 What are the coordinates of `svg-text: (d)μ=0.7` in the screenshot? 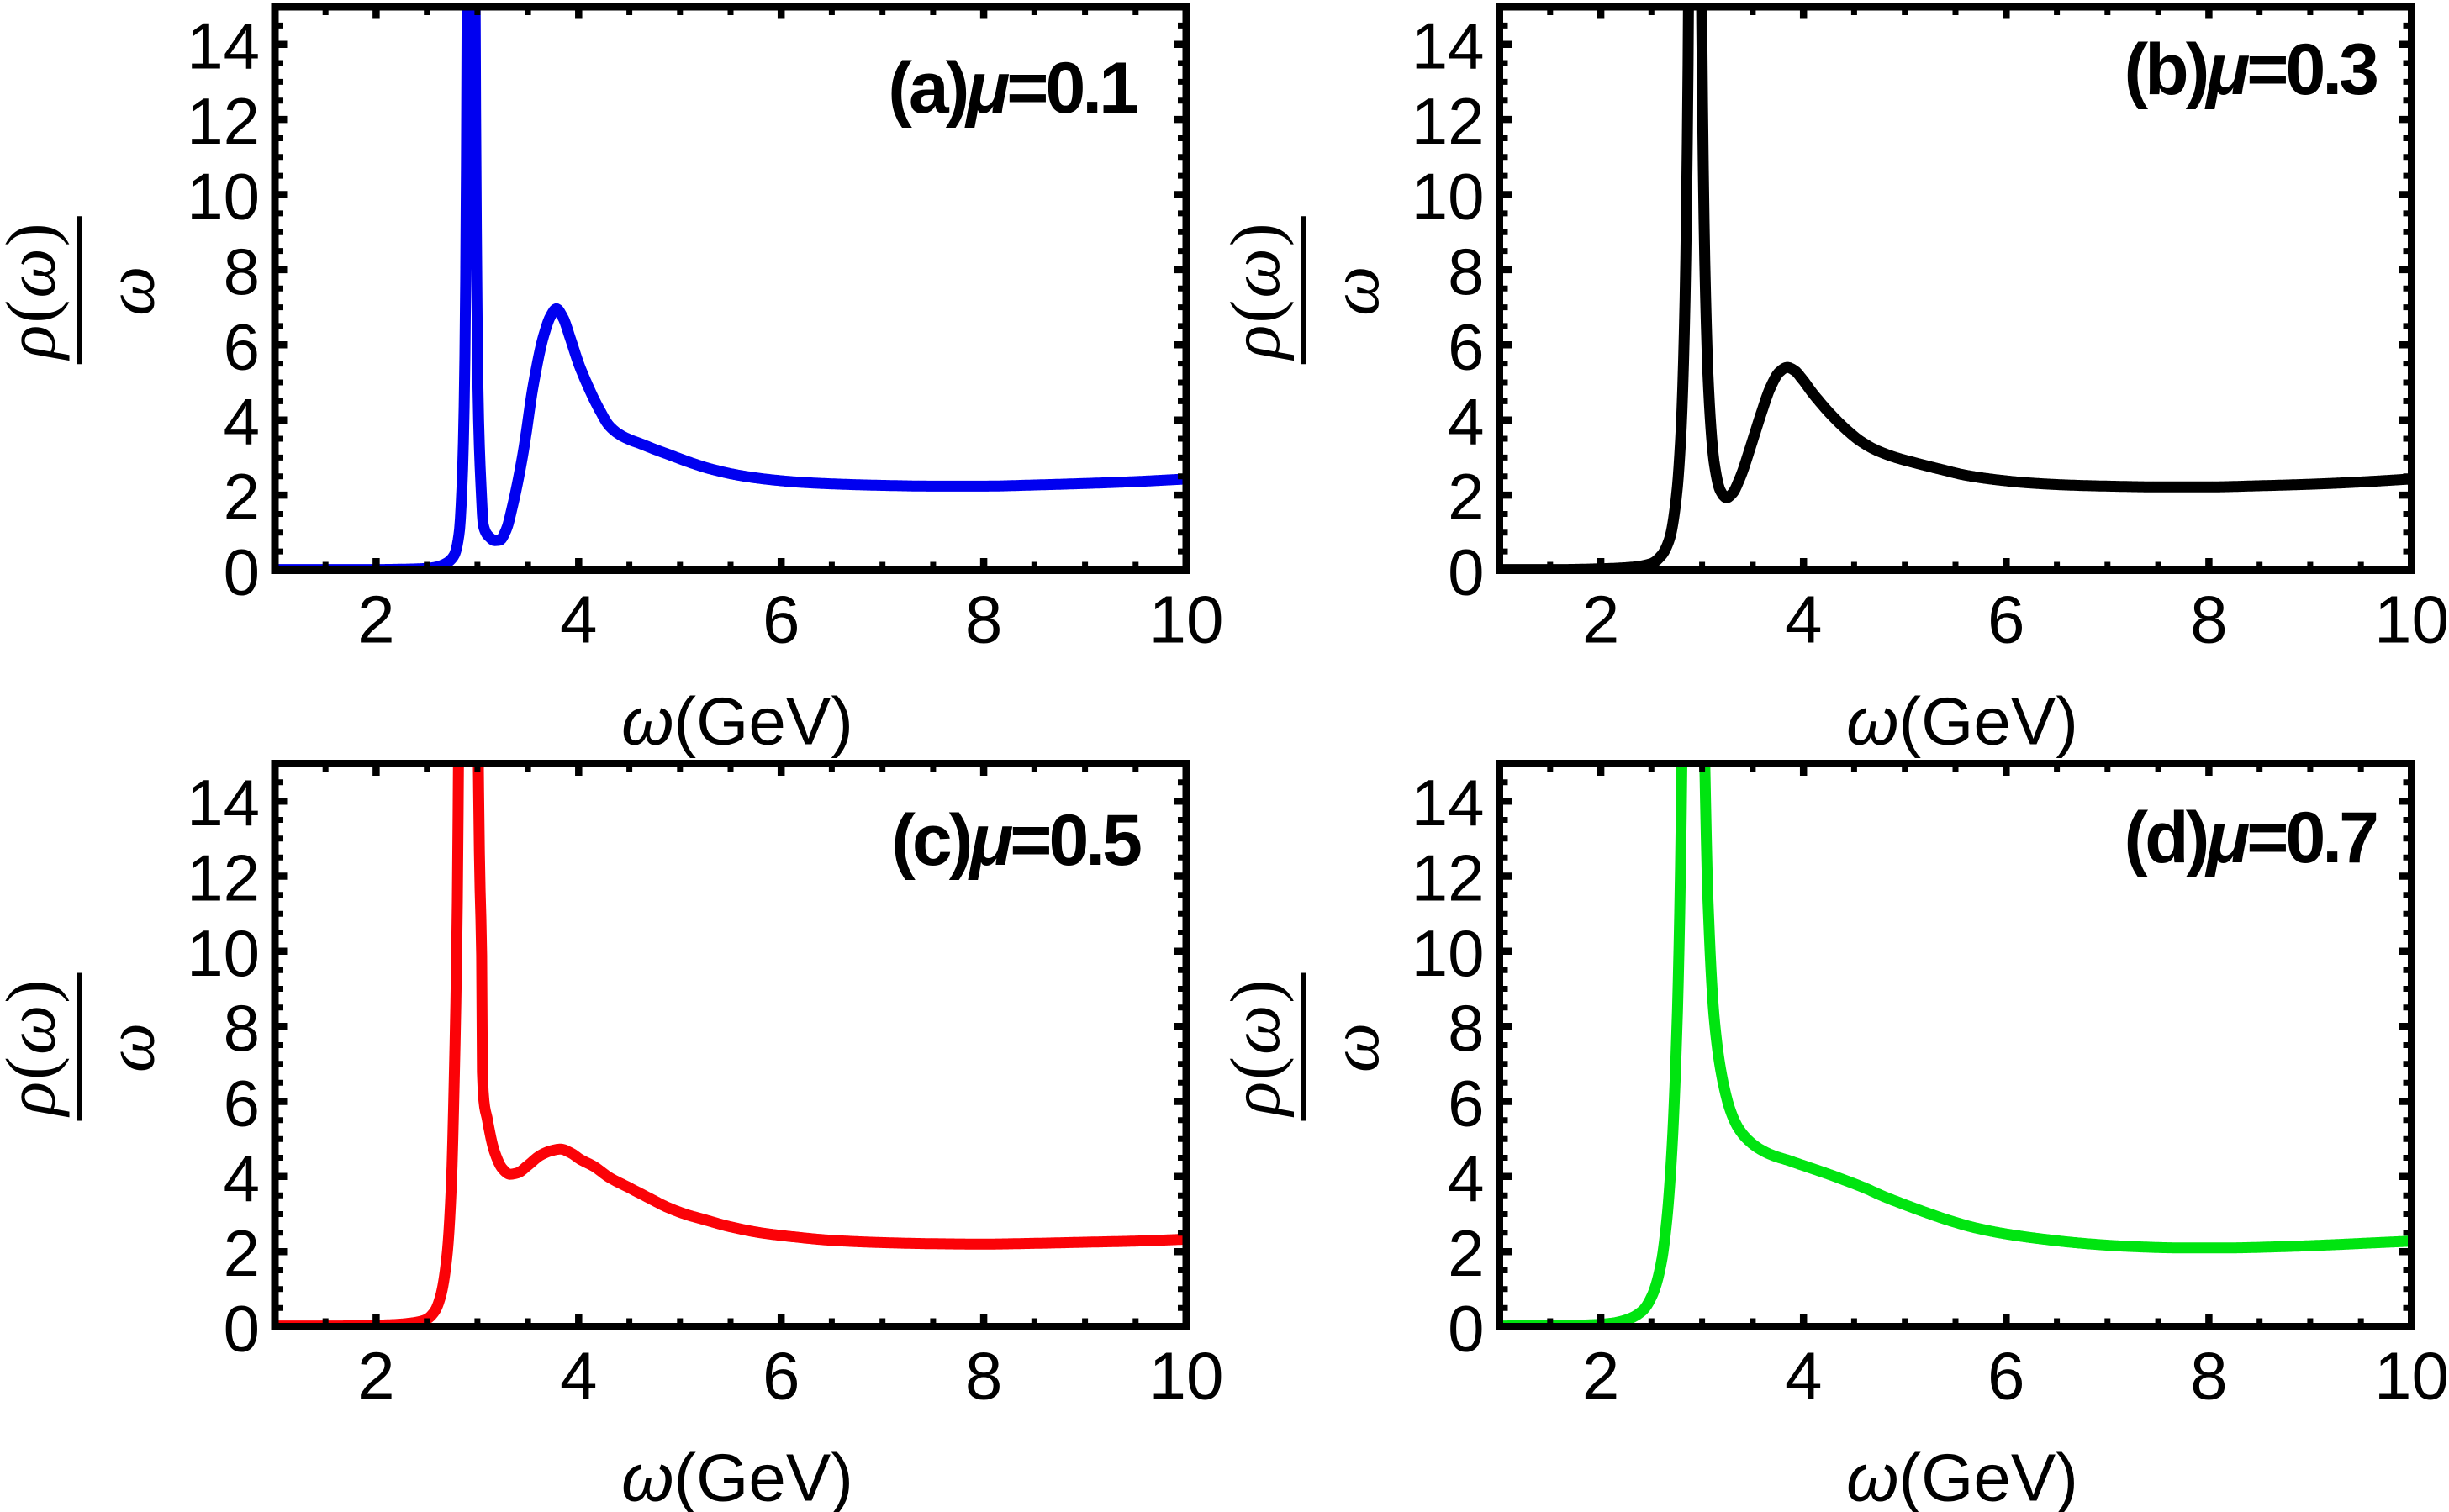 It's located at (2251, 838).